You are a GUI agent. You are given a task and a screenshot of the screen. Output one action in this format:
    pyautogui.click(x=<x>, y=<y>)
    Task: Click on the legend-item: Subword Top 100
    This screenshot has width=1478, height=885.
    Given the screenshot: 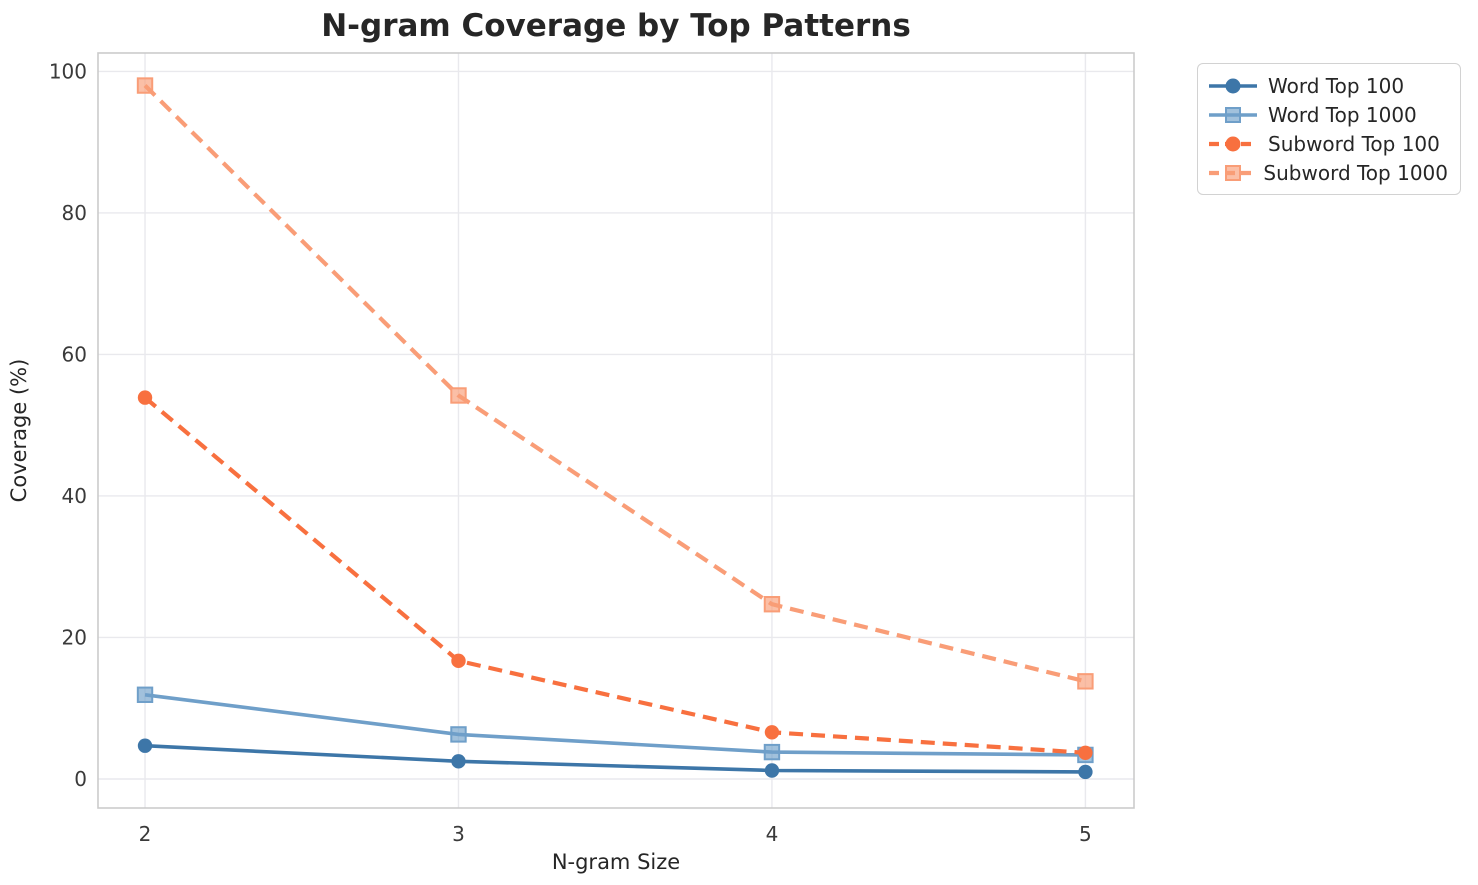 What is the action you would take?
    pyautogui.click(x=1328, y=143)
    